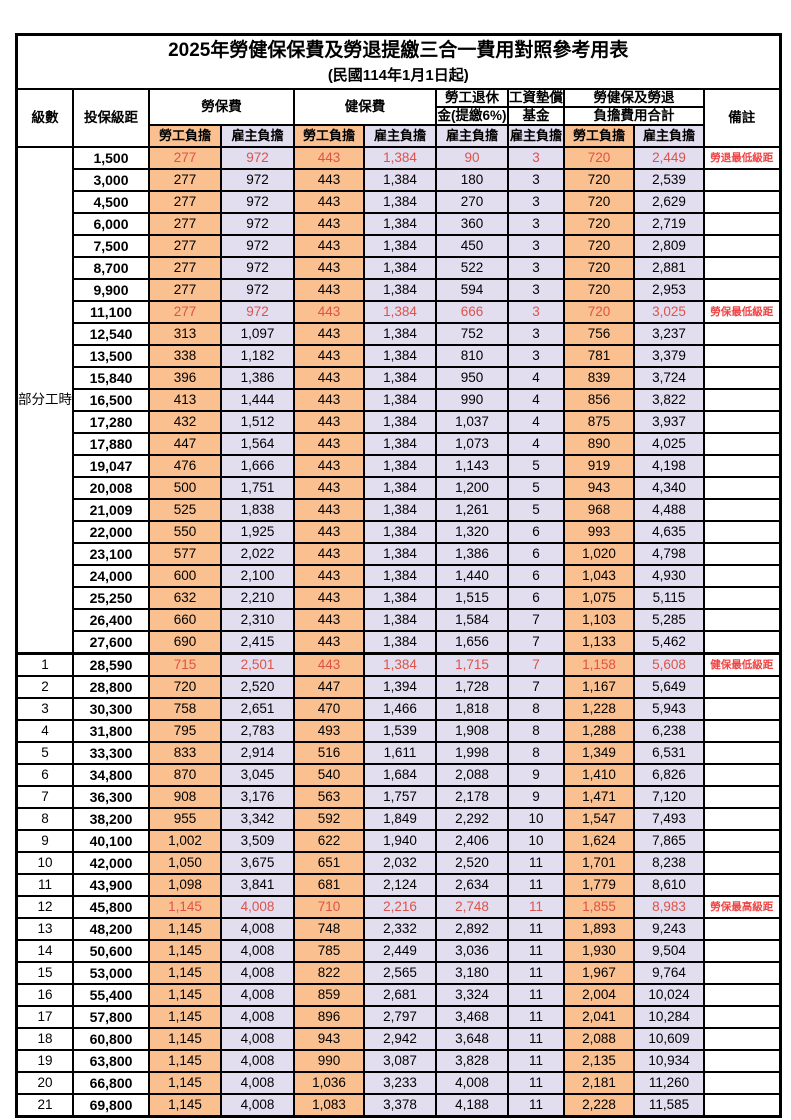 The width and height of the screenshot is (791, 1120). What do you see at coordinates (111, 951) in the screenshot?
I see `bracket-cell: 50,600` at bounding box center [111, 951].